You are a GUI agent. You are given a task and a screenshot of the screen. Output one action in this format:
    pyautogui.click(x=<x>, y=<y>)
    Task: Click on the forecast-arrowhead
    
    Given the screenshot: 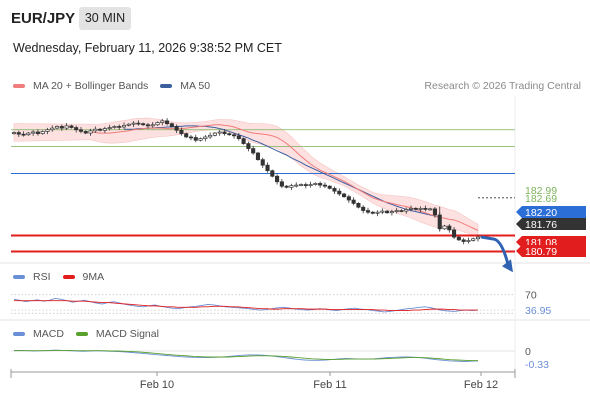 What is the action you would take?
    pyautogui.click(x=507, y=266)
    